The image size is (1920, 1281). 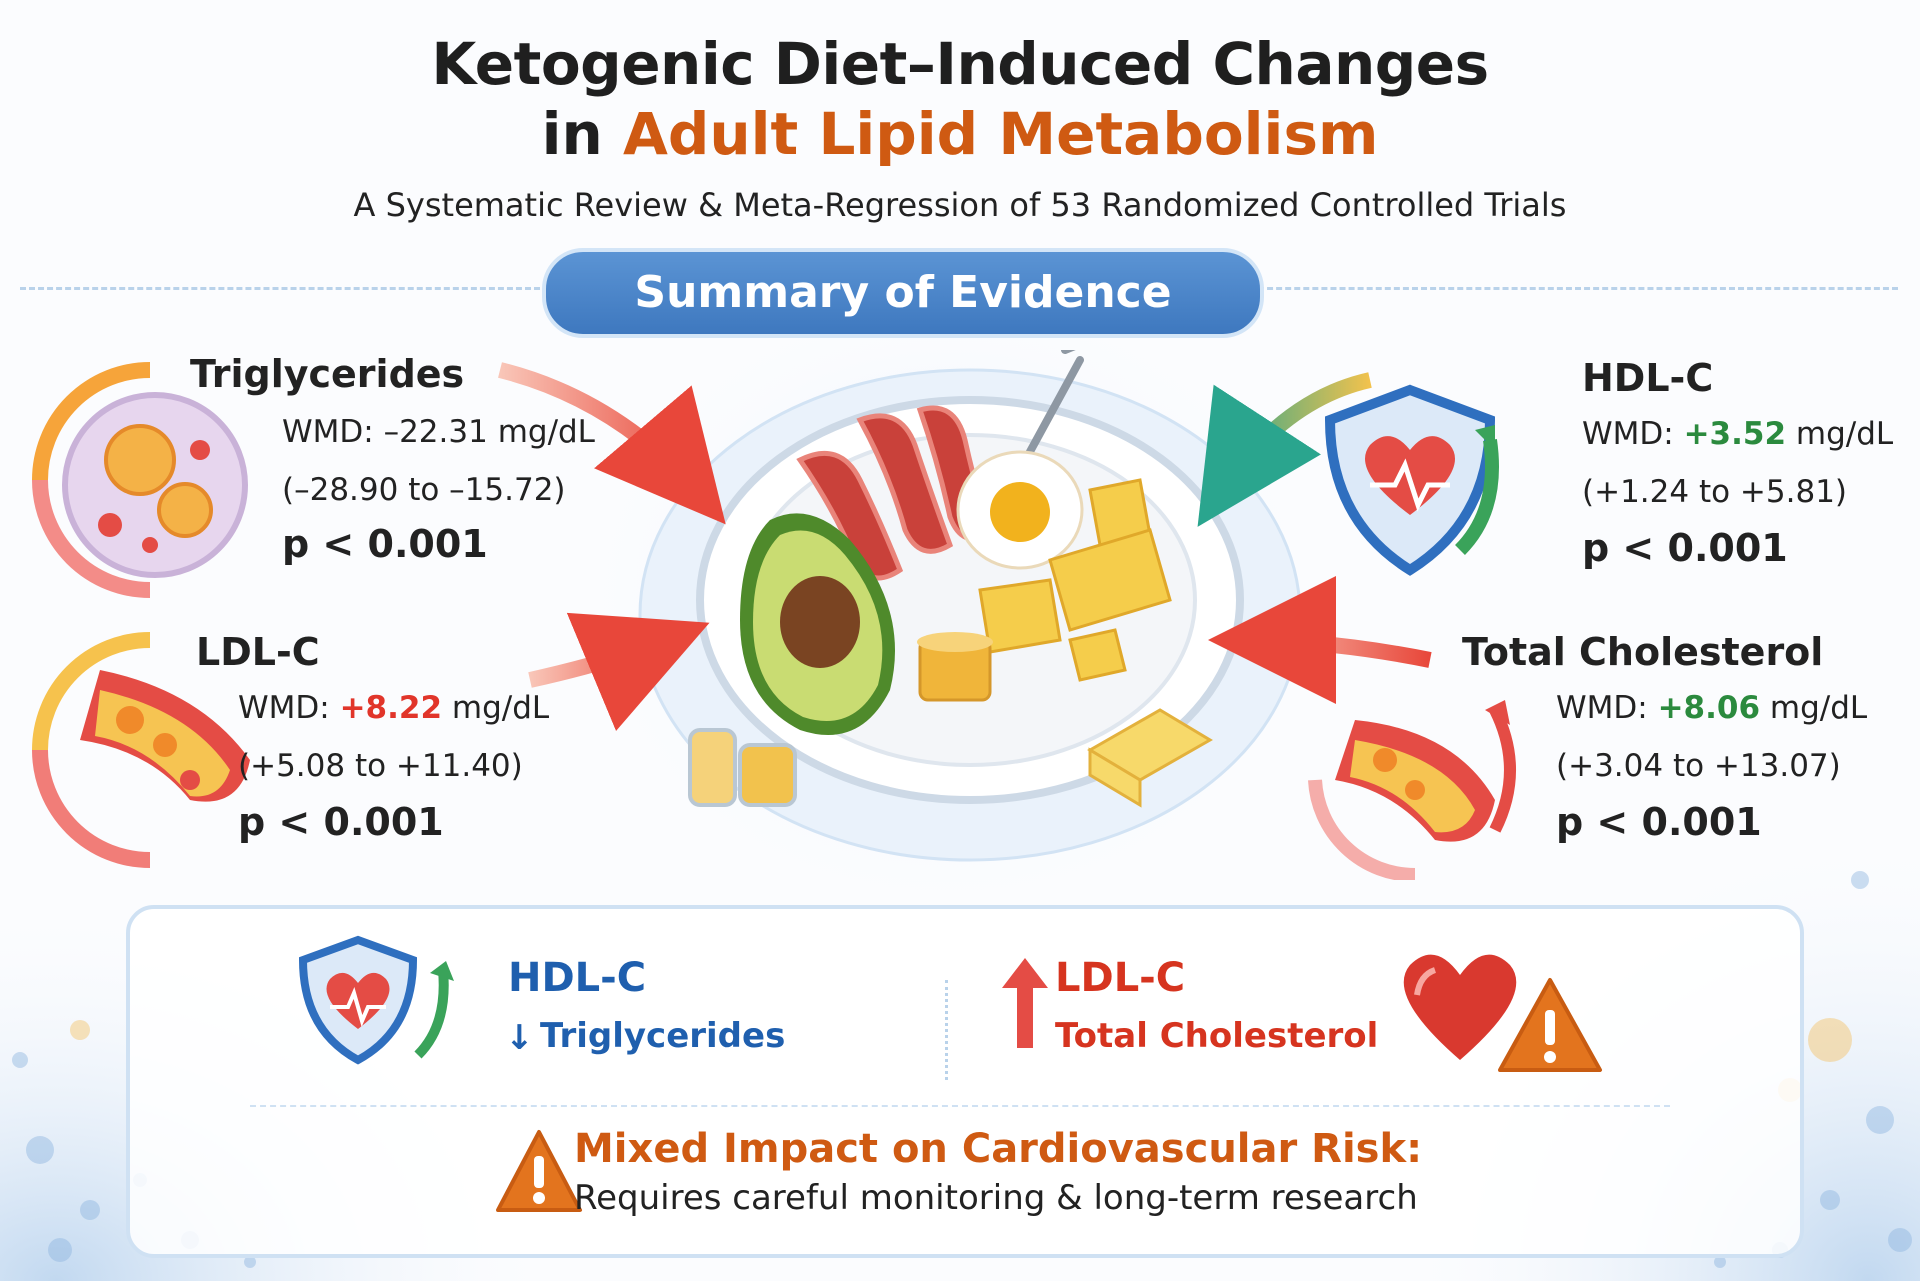 What do you see at coordinates (1659, 822) in the screenshot?
I see `metric-p-total-chol: p < 0.001` at bounding box center [1659, 822].